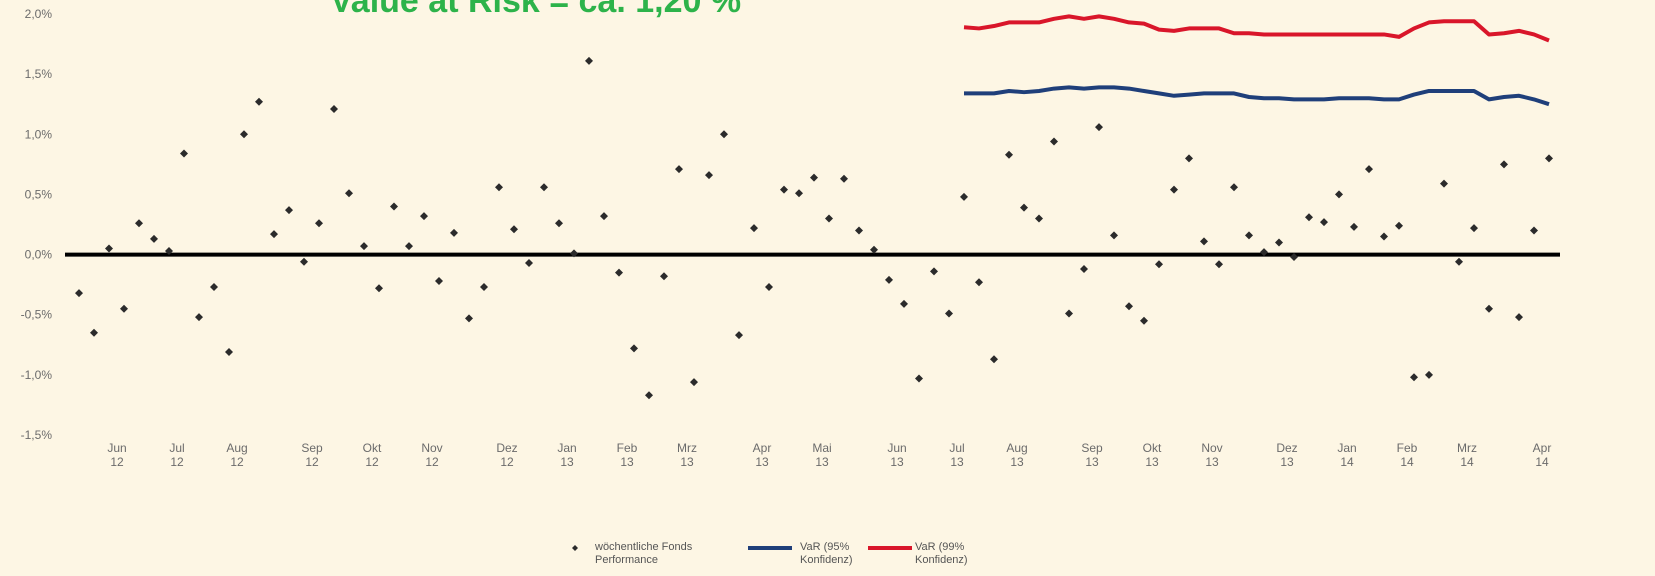  I want to click on y-tick-label: 0,0%, so click(39, 255).